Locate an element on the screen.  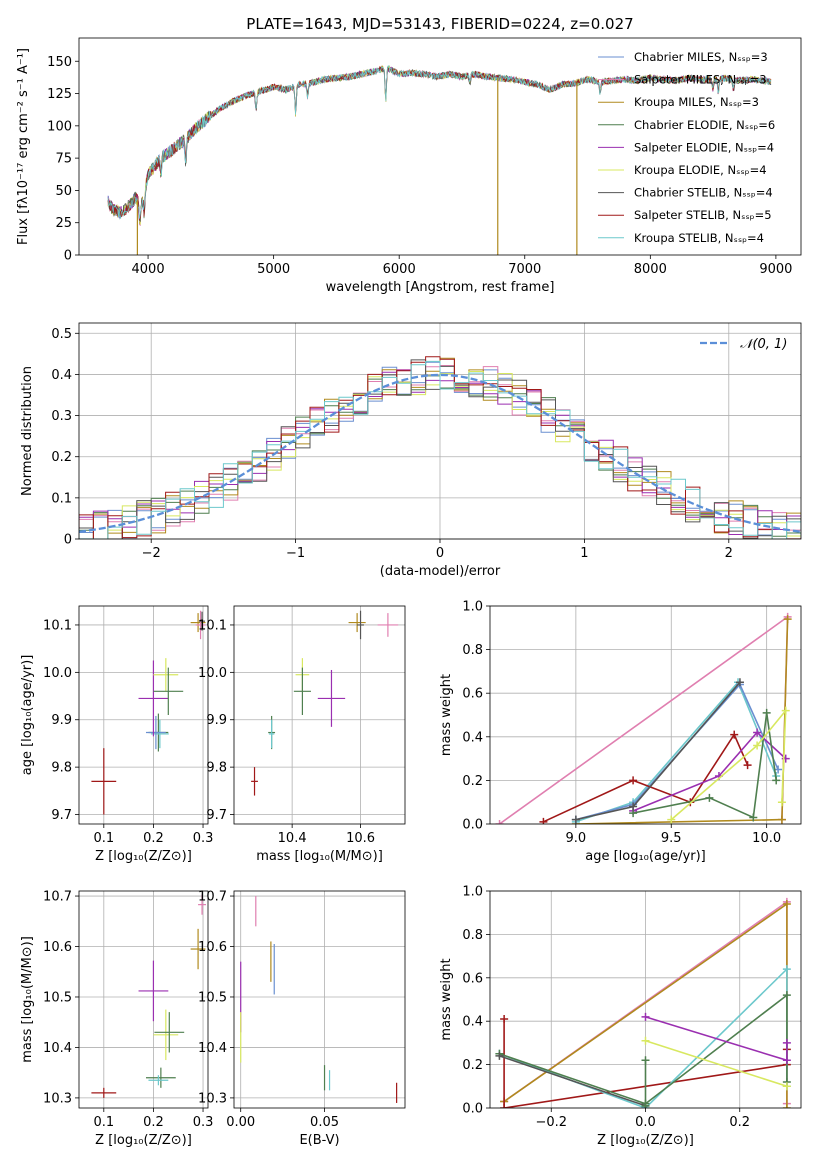
x-axis-label: (data-model)/error is located at coordinates (440, 571).